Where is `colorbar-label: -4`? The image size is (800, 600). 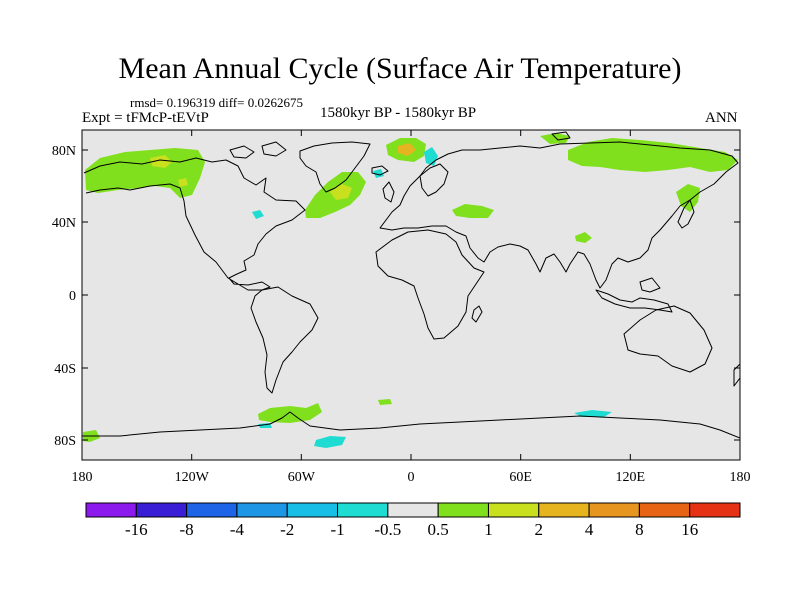
colorbar-label: -4 is located at coordinates (237, 529).